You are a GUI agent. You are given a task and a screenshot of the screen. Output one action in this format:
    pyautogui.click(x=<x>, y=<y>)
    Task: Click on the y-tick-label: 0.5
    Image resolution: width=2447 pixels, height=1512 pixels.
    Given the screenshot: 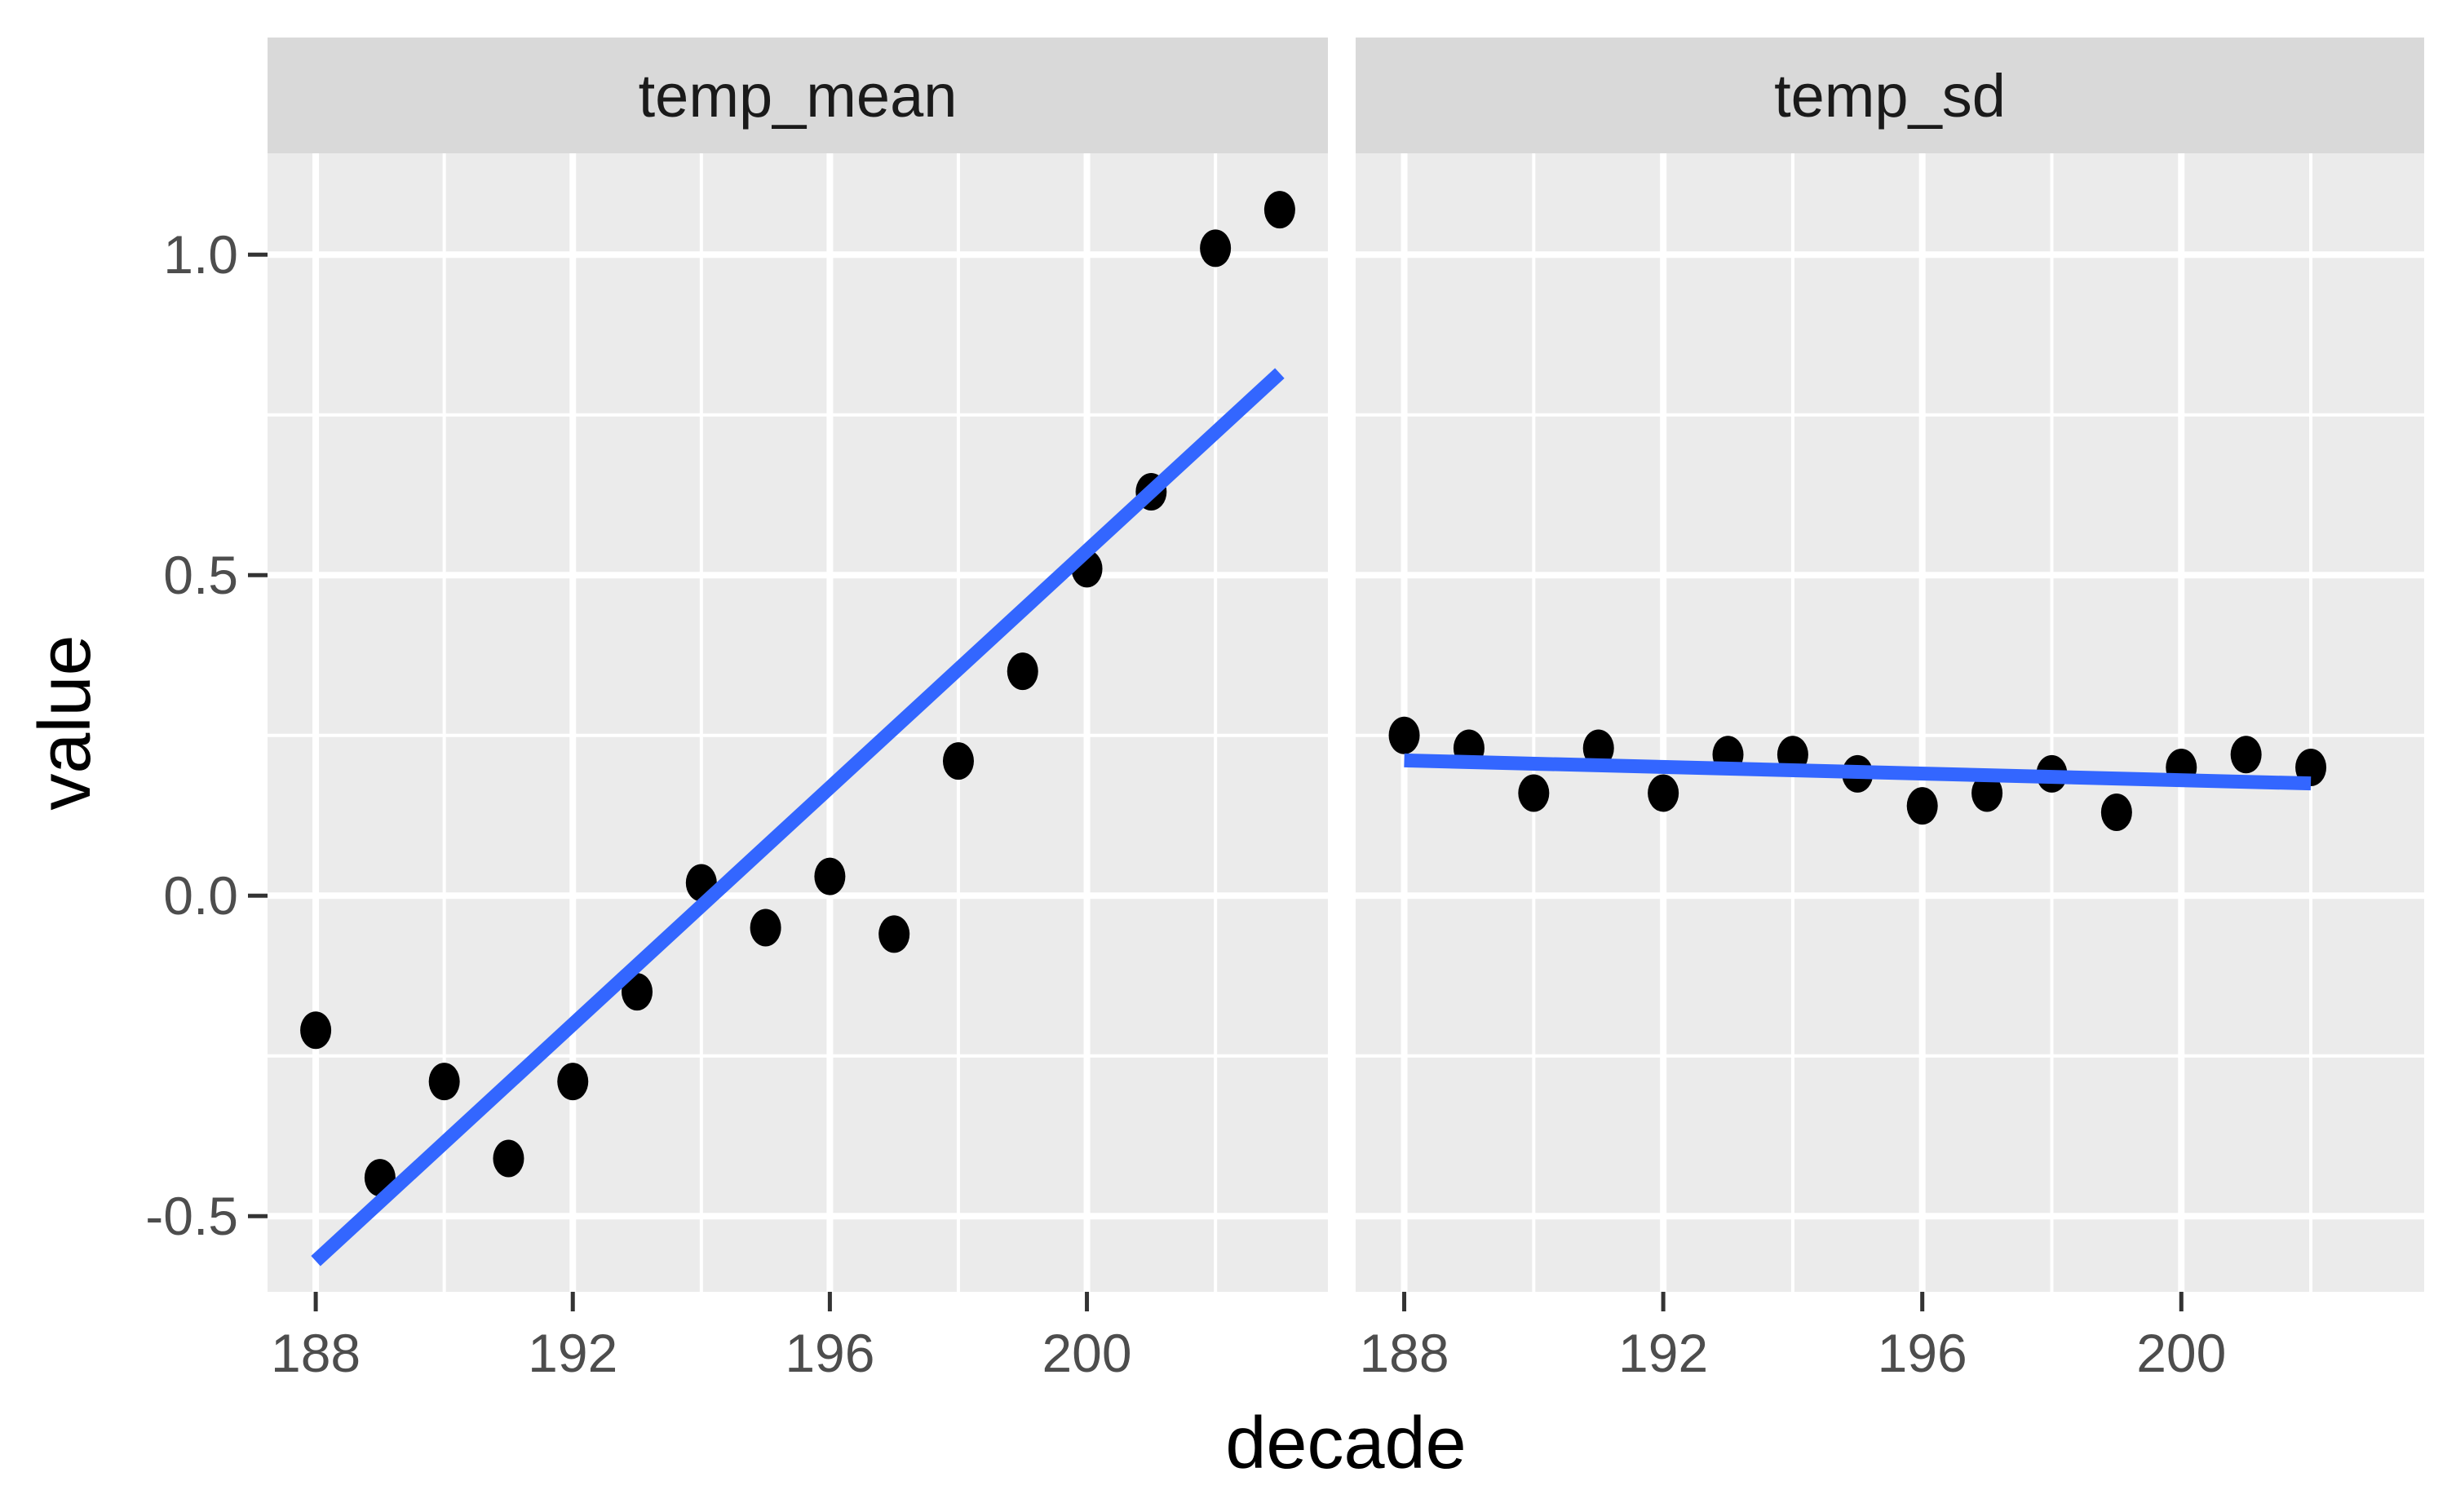 What is the action you would take?
    pyautogui.click(x=200, y=575)
    